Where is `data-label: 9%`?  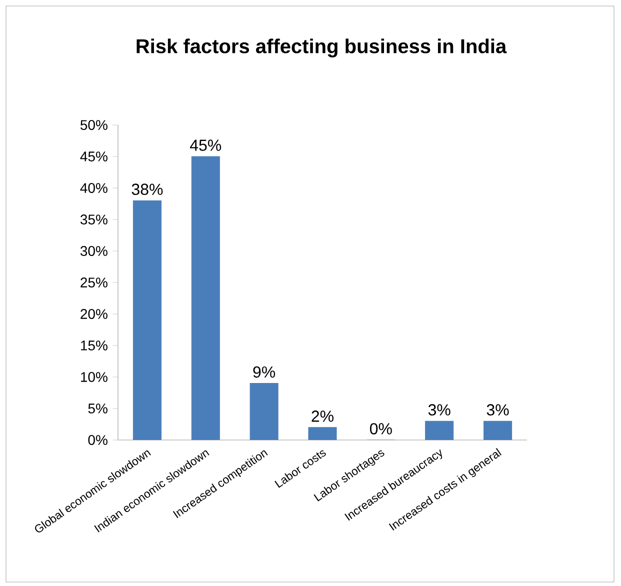 data-label: 9% is located at coordinates (264, 372).